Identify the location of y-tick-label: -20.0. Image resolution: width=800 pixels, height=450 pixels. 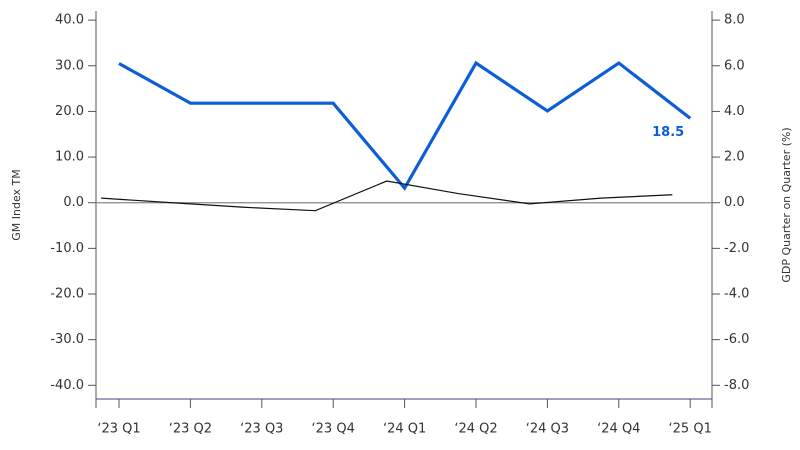
(67, 294).